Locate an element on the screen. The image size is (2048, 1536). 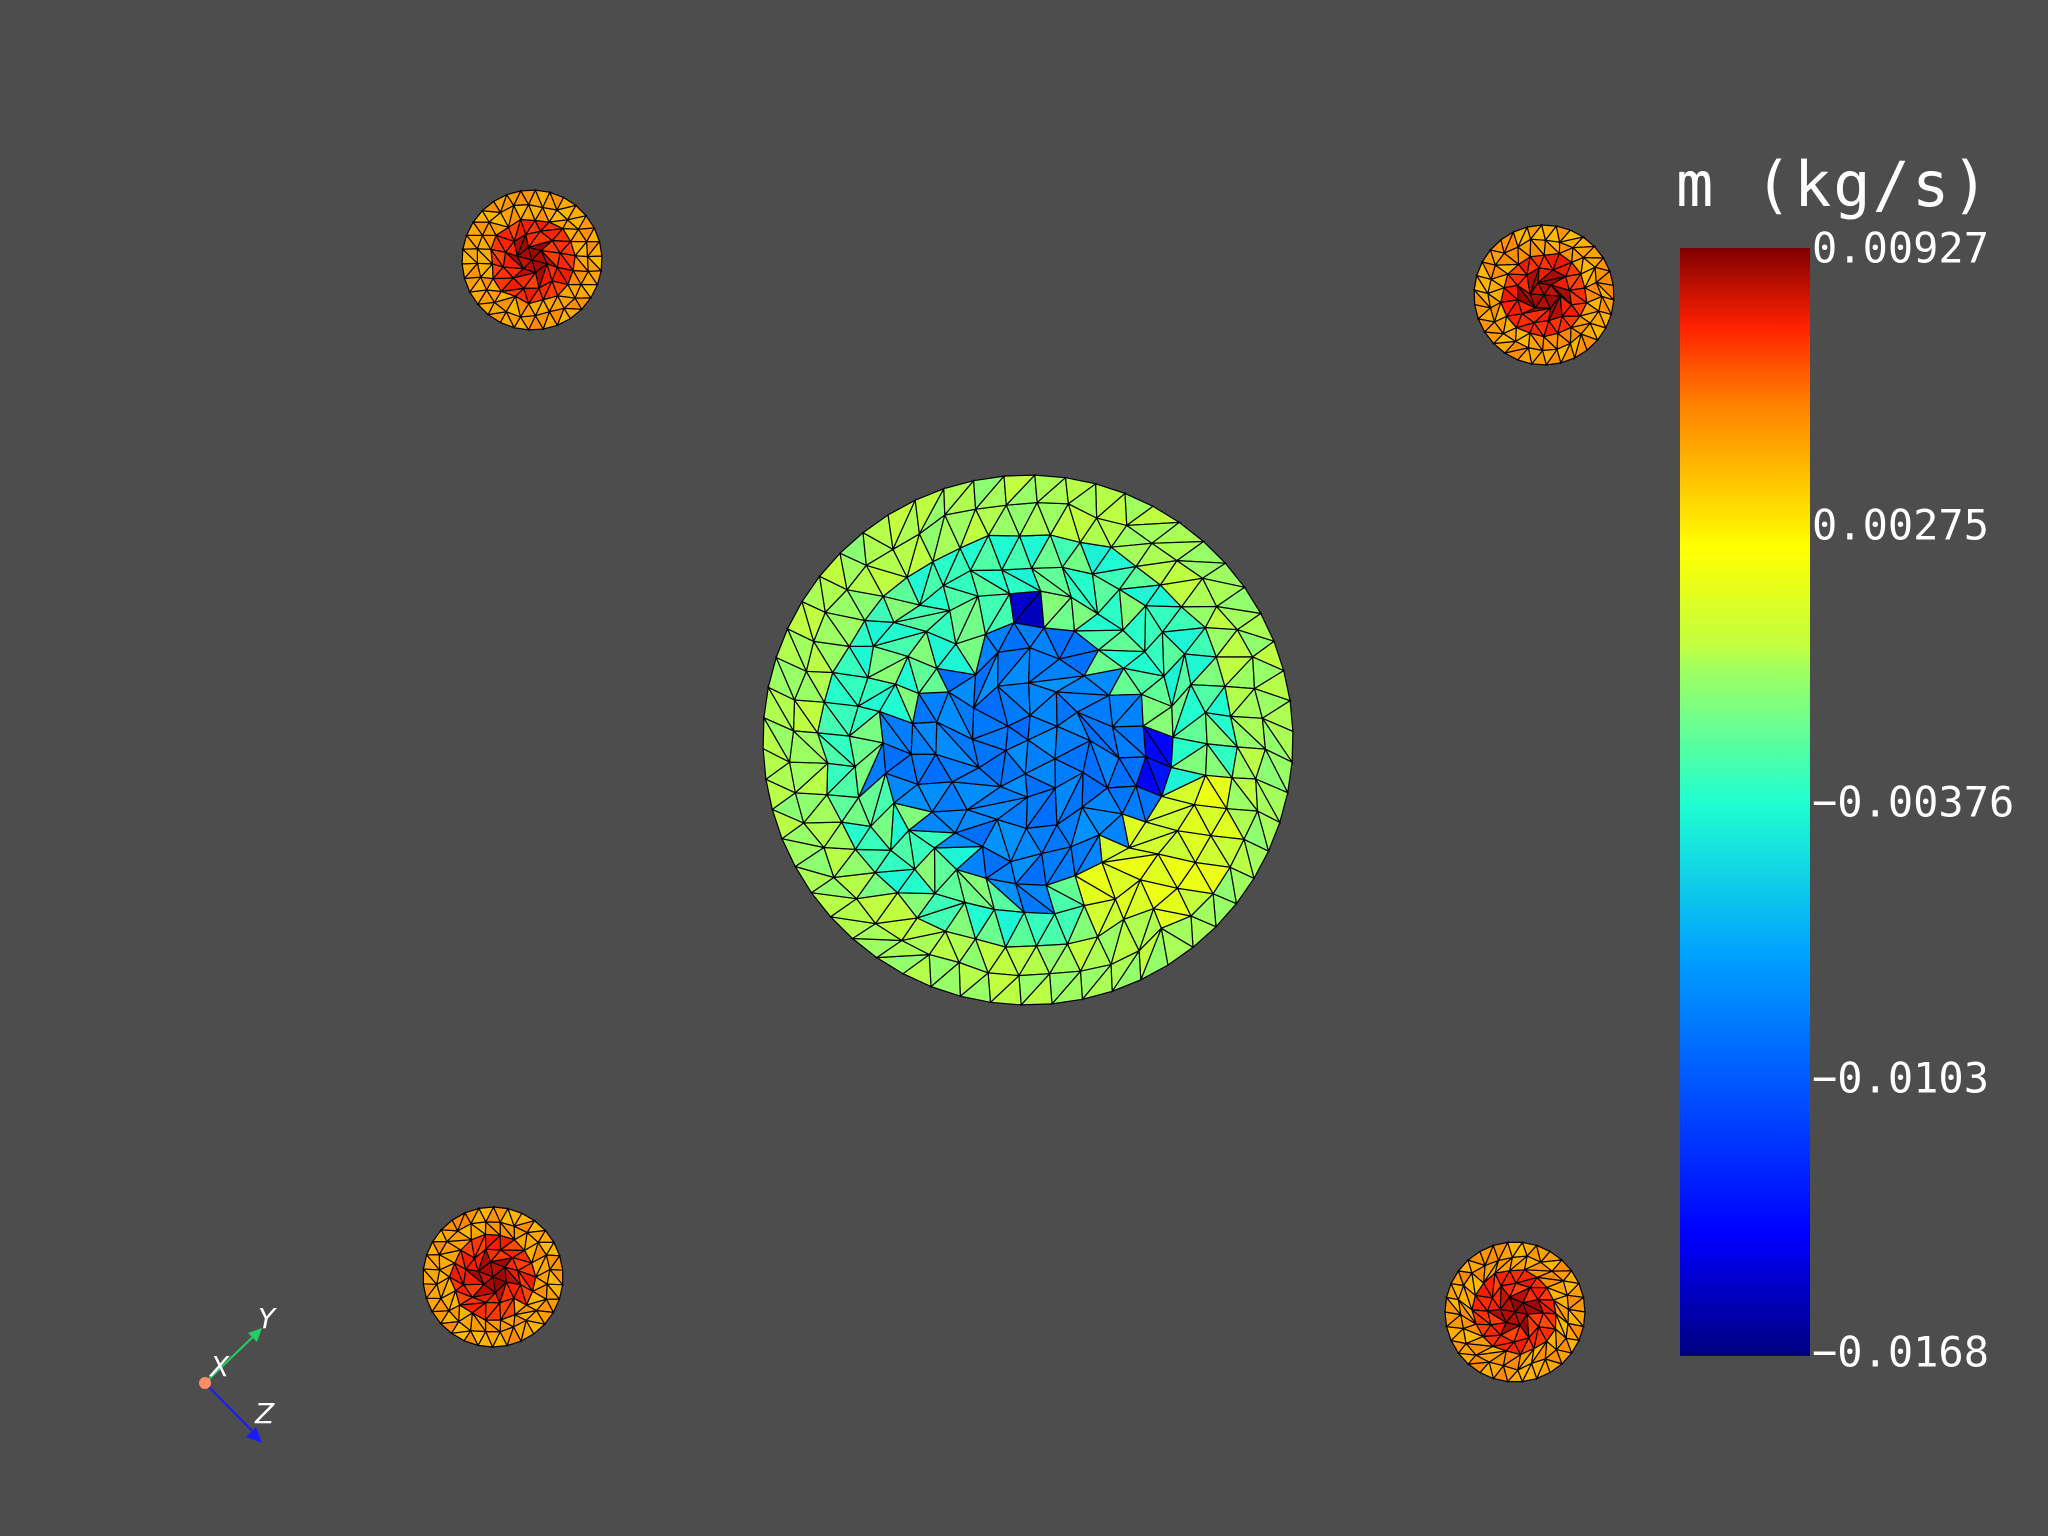
orientation-axes is located at coordinates (230, 1385).